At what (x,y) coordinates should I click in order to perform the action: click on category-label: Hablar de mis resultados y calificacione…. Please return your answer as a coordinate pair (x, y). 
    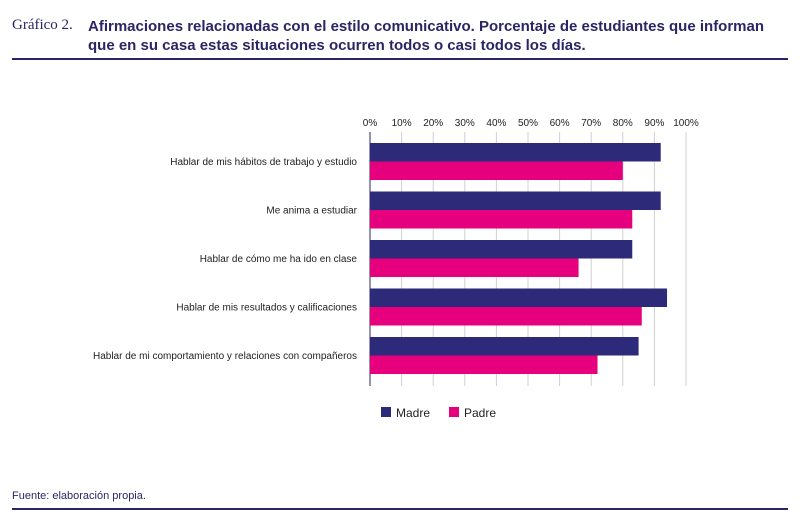
    Looking at the image, I should click on (266, 308).